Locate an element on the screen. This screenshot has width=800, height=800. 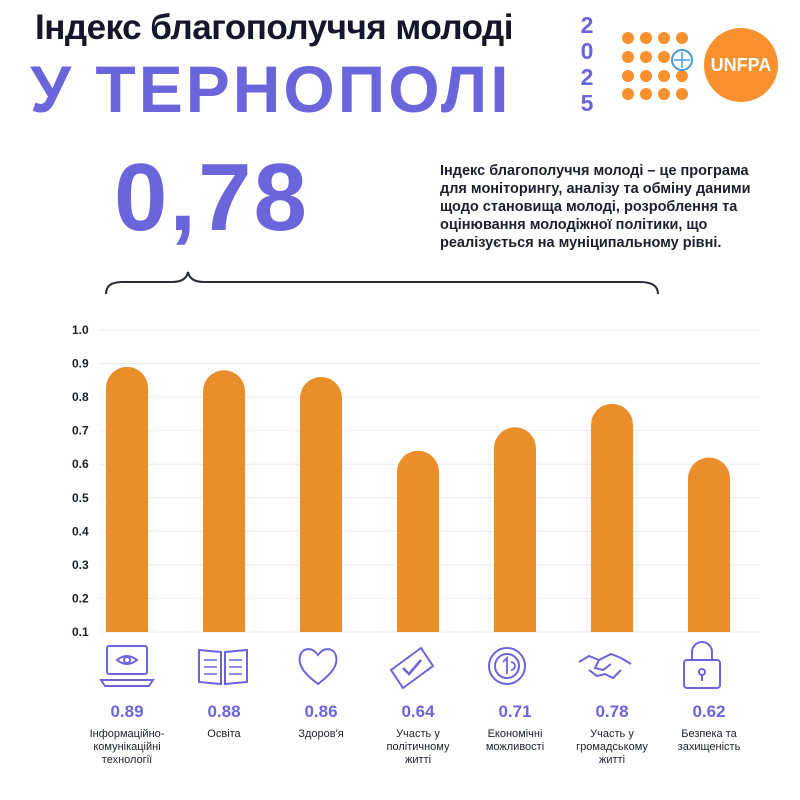
description-line: реалізується на муніципальному рівні. is located at coordinates (581, 243).